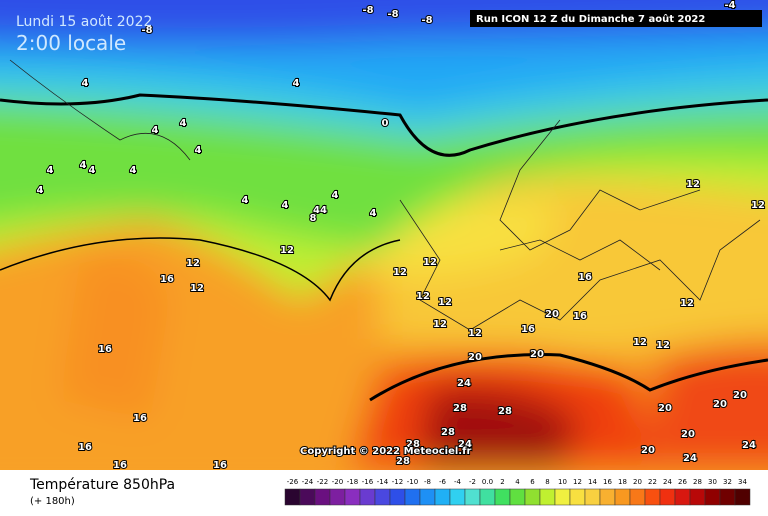 The image size is (768, 516). I want to click on legend-label: 30, so click(712, 482).